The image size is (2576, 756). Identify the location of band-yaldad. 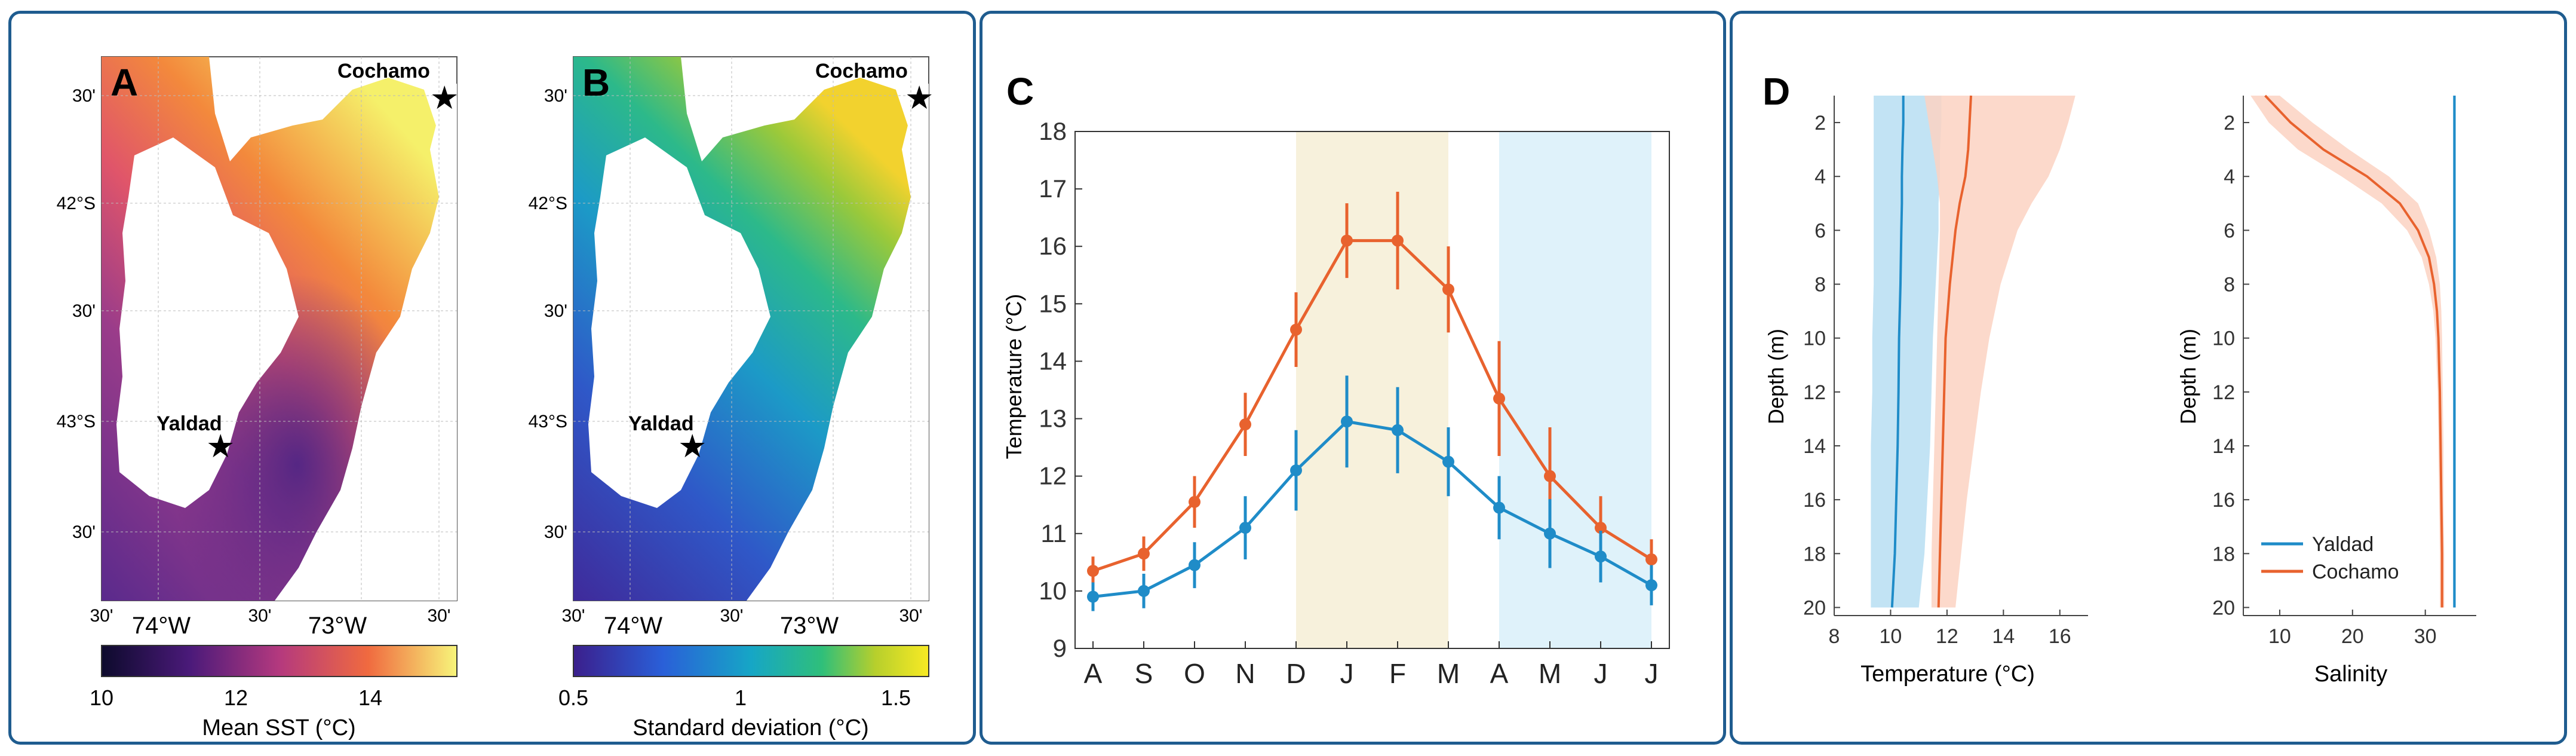
(1906, 352).